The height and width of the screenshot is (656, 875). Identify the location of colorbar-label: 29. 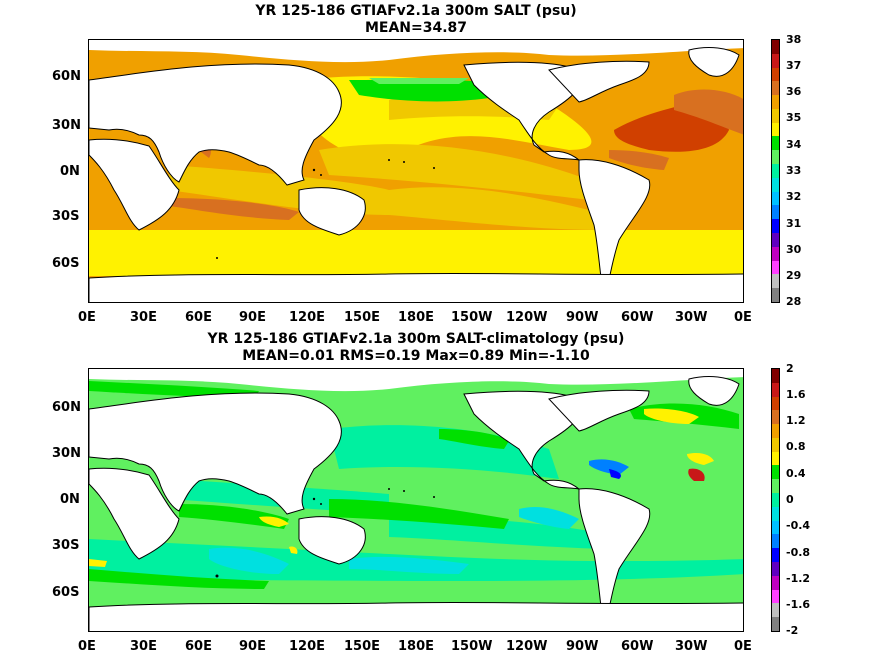
(794, 275).